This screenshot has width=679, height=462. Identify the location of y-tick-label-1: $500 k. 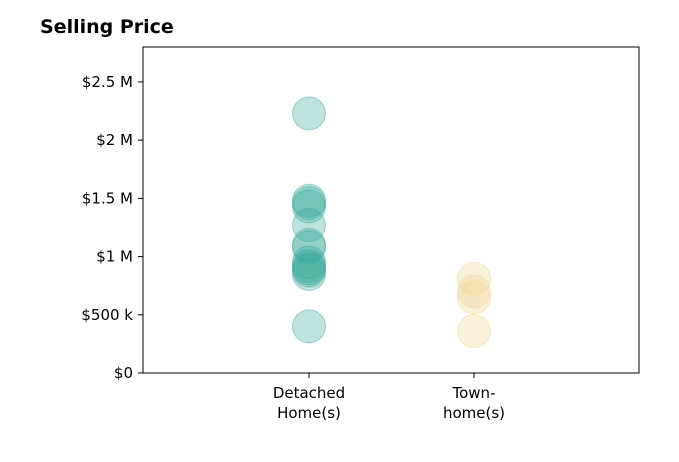
(107, 315).